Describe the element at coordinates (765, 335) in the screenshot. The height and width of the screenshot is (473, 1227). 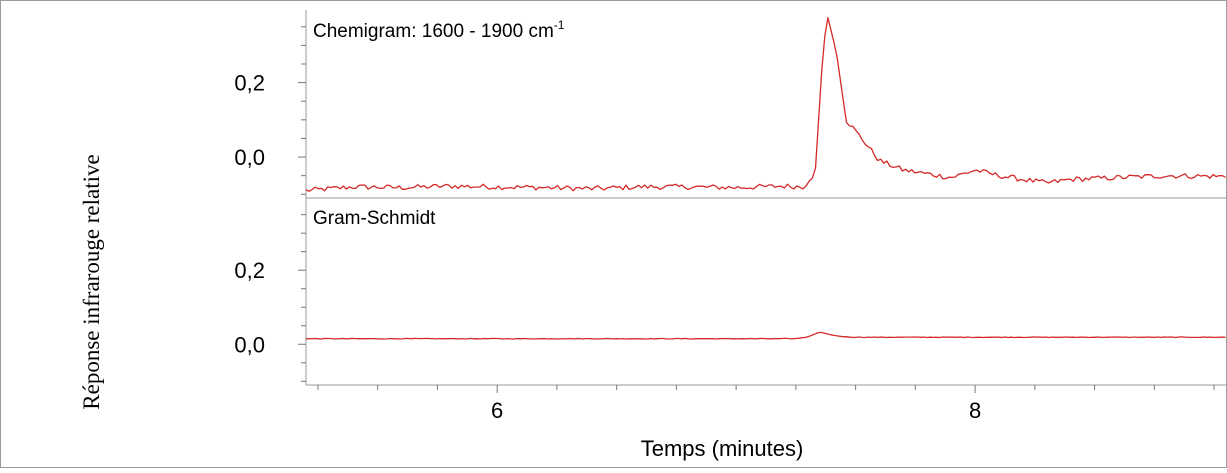
I see `gram-schmidt-series-line` at that location.